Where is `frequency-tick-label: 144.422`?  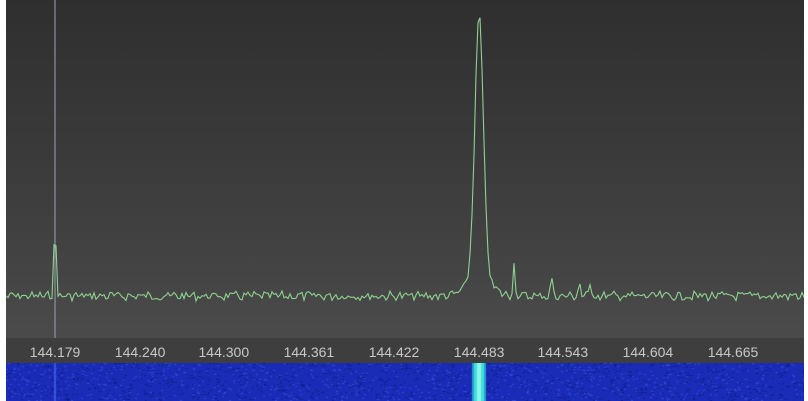
frequency-tick-label: 144.422 is located at coordinates (394, 352).